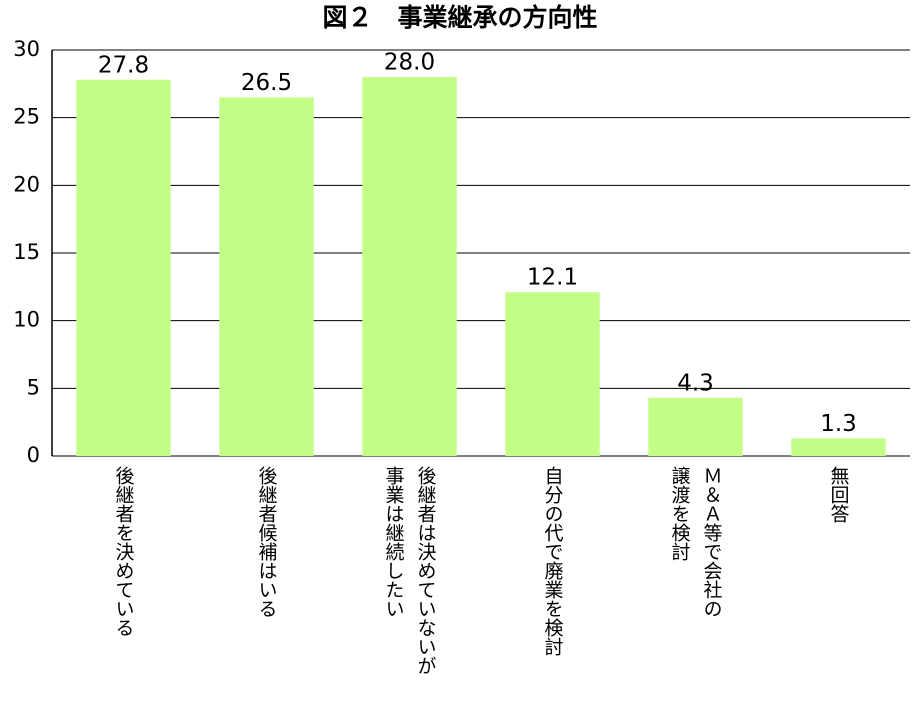 The height and width of the screenshot is (718, 921). Describe the element at coordinates (123, 551) in the screenshot. I see `x-tick-label: 後継者を決めている` at that location.